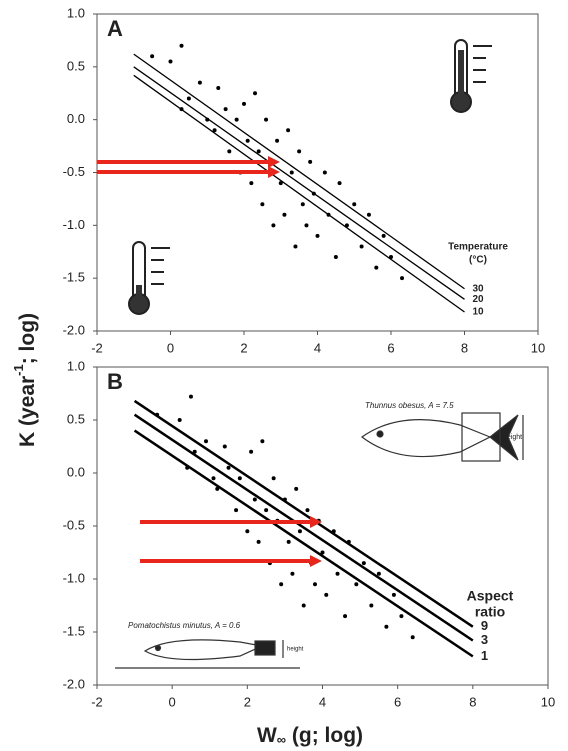  What do you see at coordinates (538, 347) in the screenshot?
I see `x-tick-label: 10` at bounding box center [538, 347].